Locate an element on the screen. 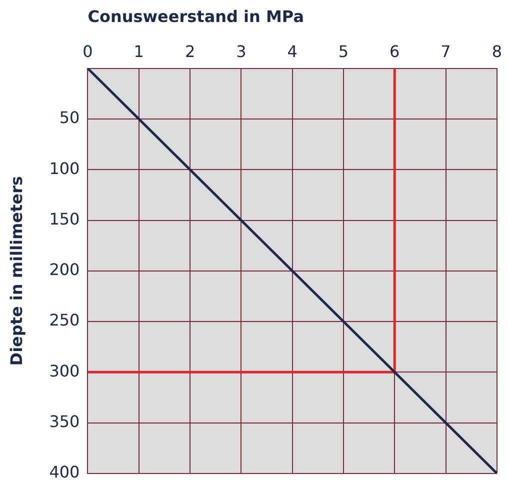 Image resolution: width=508 pixels, height=491 pixels. x-tick-label: 8 is located at coordinates (497, 51).